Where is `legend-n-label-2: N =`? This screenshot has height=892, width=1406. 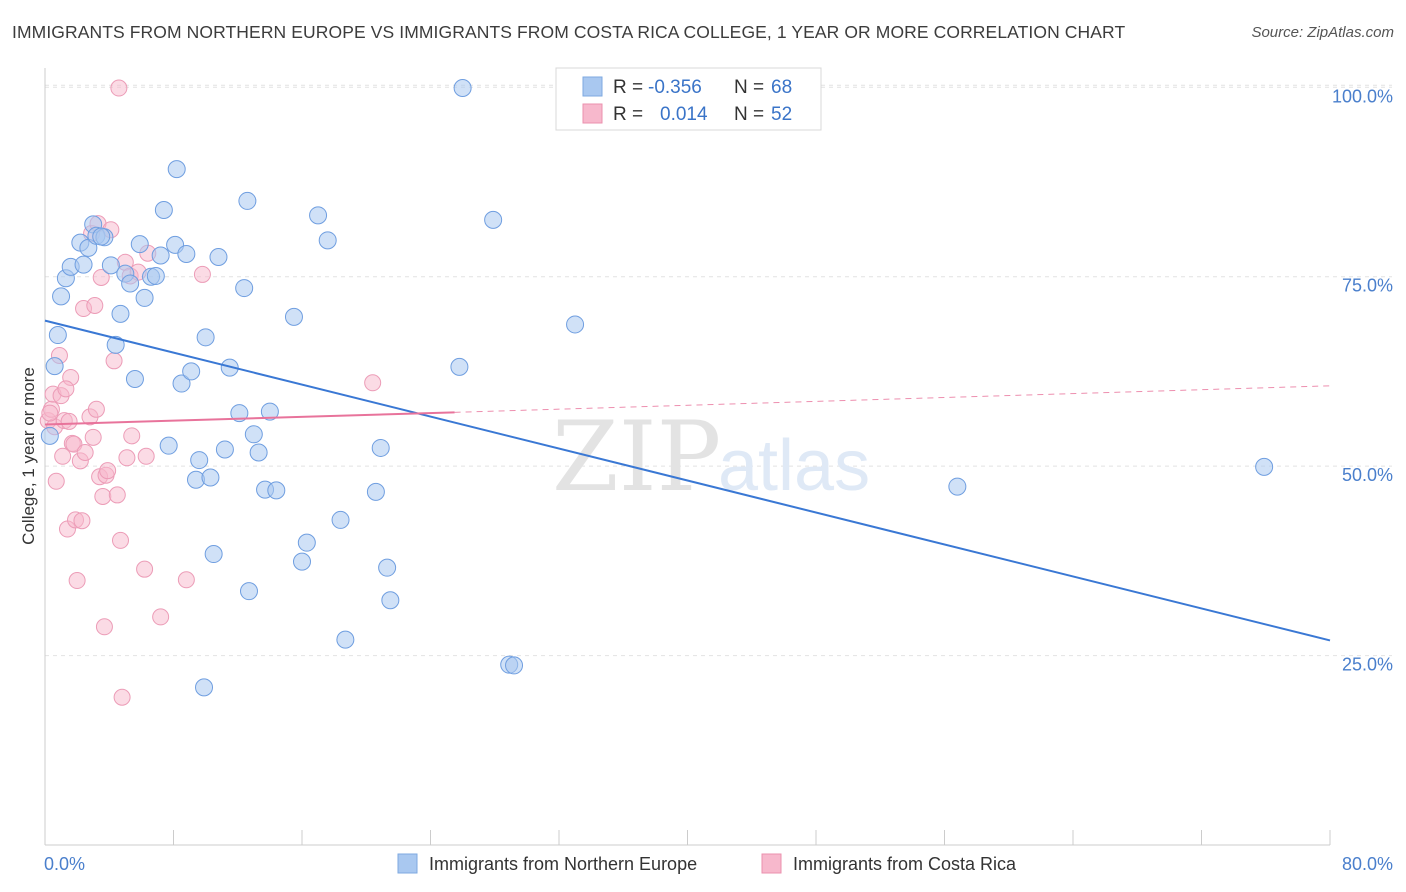
legend-n-label-2: N = is located at coordinates (749, 114).